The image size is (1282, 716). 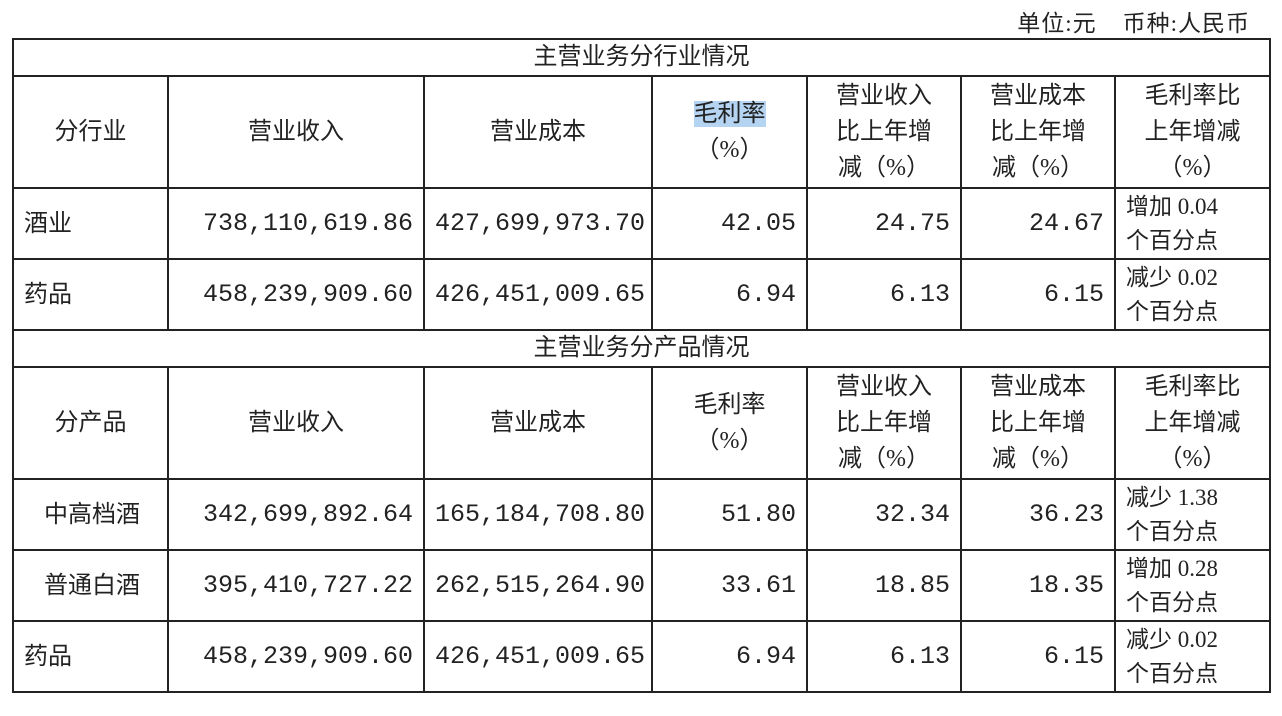 What do you see at coordinates (1038, 223) in the screenshot?
I see `cell-cost-change: 24.67` at bounding box center [1038, 223].